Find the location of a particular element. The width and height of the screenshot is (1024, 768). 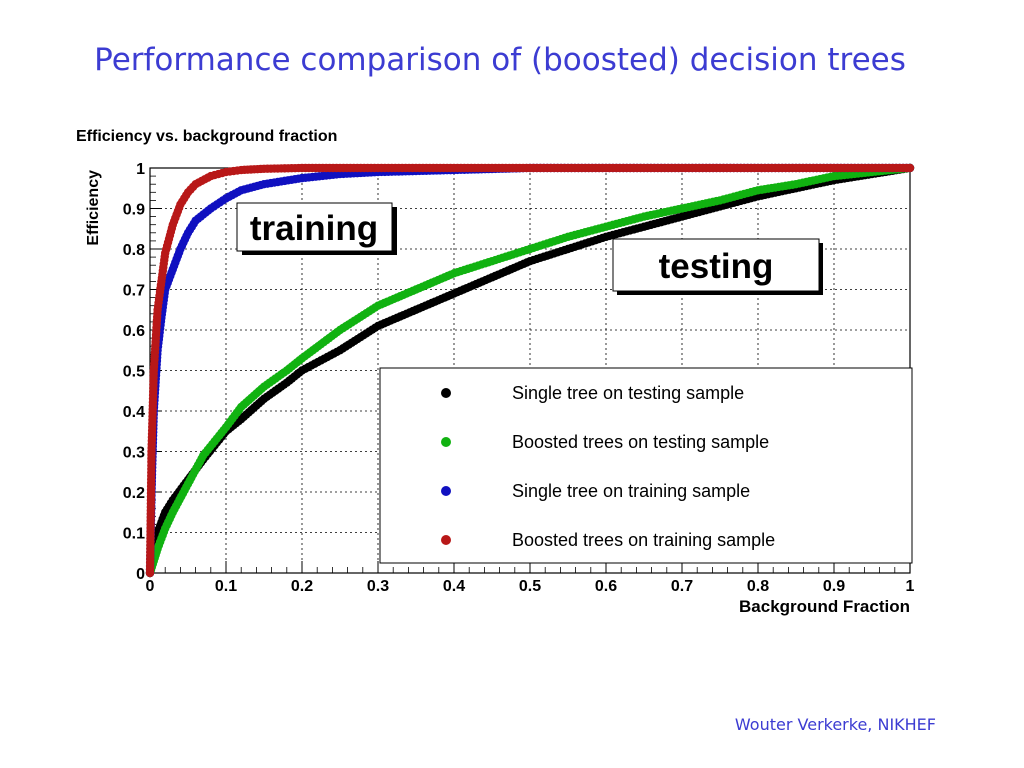

legend-marker-boosted-testing is located at coordinates (446, 442).